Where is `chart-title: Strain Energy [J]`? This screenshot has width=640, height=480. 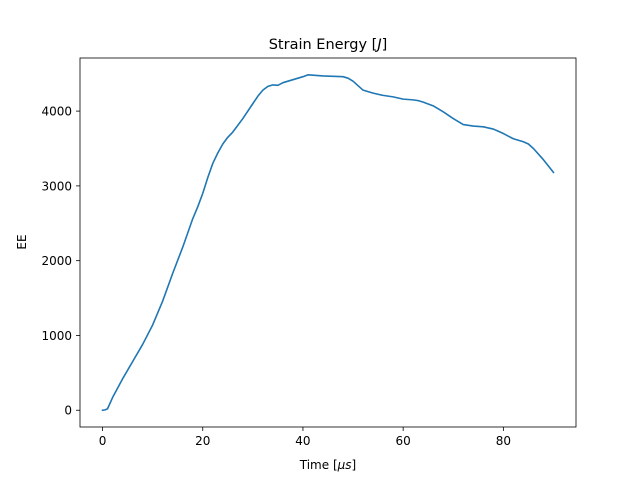 chart-title: Strain Energy [J] is located at coordinates (328, 45).